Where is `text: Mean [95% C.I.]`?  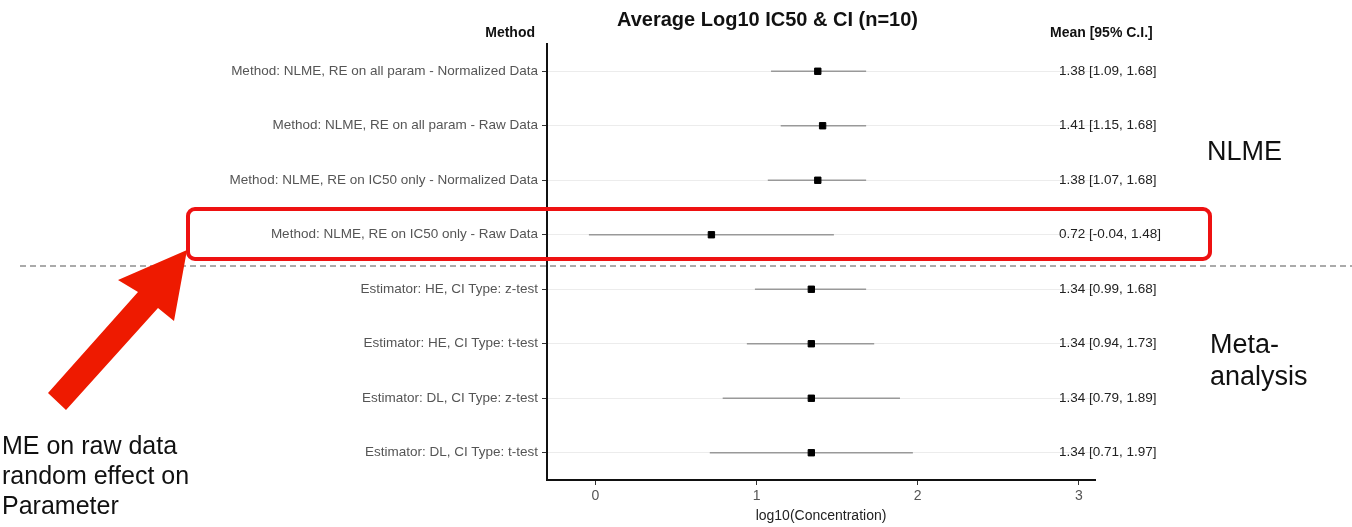
text: Mean [95% C.I.] is located at coordinates (1102, 32).